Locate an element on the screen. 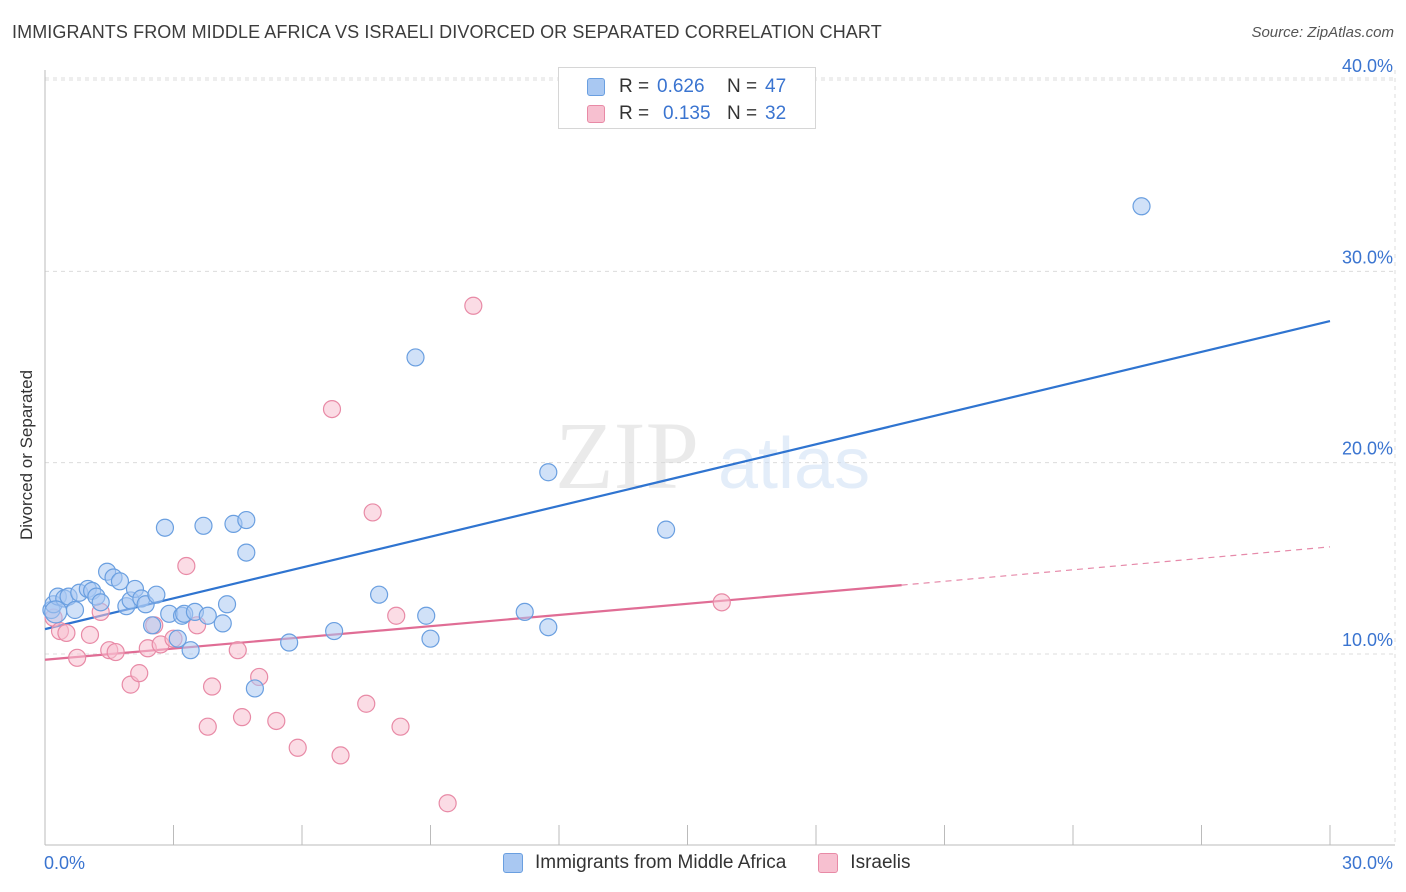 The height and width of the screenshot is (892, 1406). y-tick-label: 20.0% is located at coordinates (1367, 449).